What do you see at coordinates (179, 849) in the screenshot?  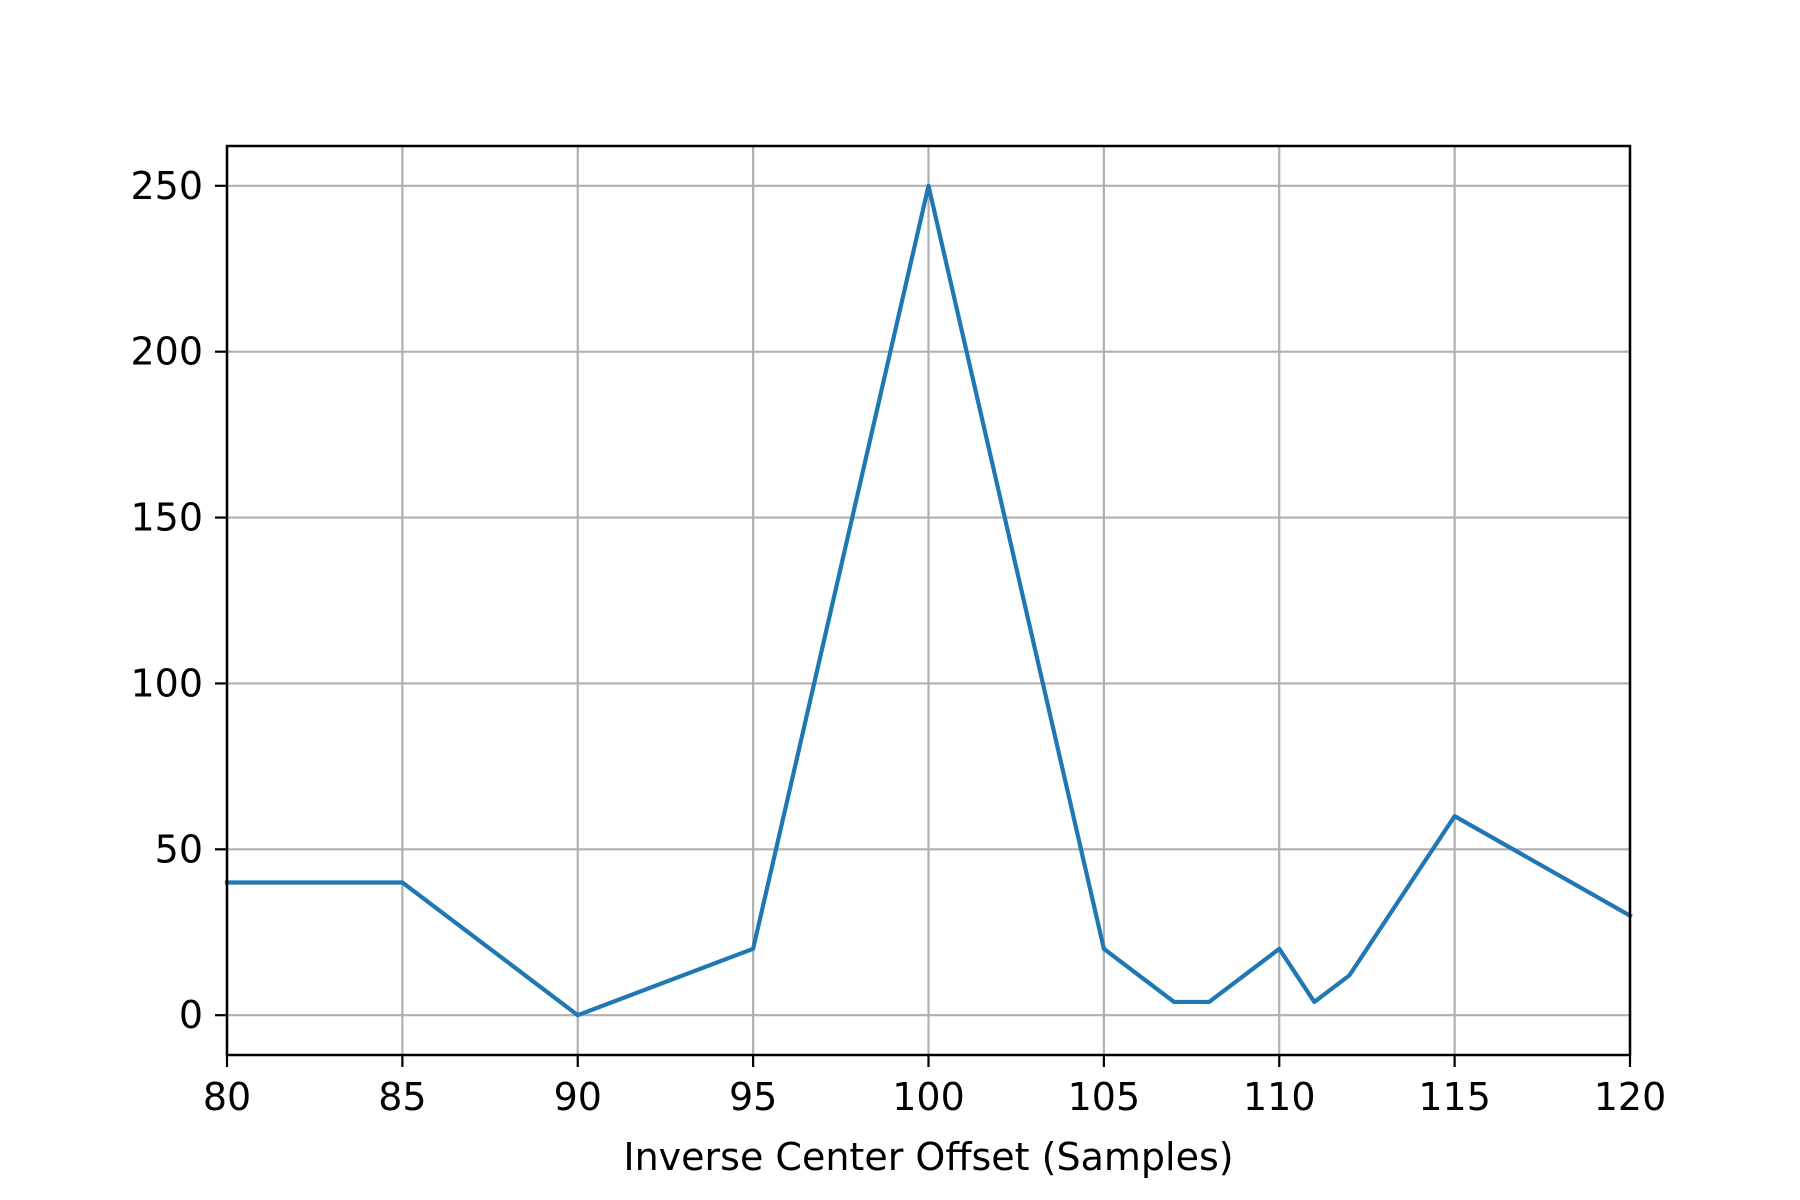 I see `y-tick-label: 50` at bounding box center [179, 849].